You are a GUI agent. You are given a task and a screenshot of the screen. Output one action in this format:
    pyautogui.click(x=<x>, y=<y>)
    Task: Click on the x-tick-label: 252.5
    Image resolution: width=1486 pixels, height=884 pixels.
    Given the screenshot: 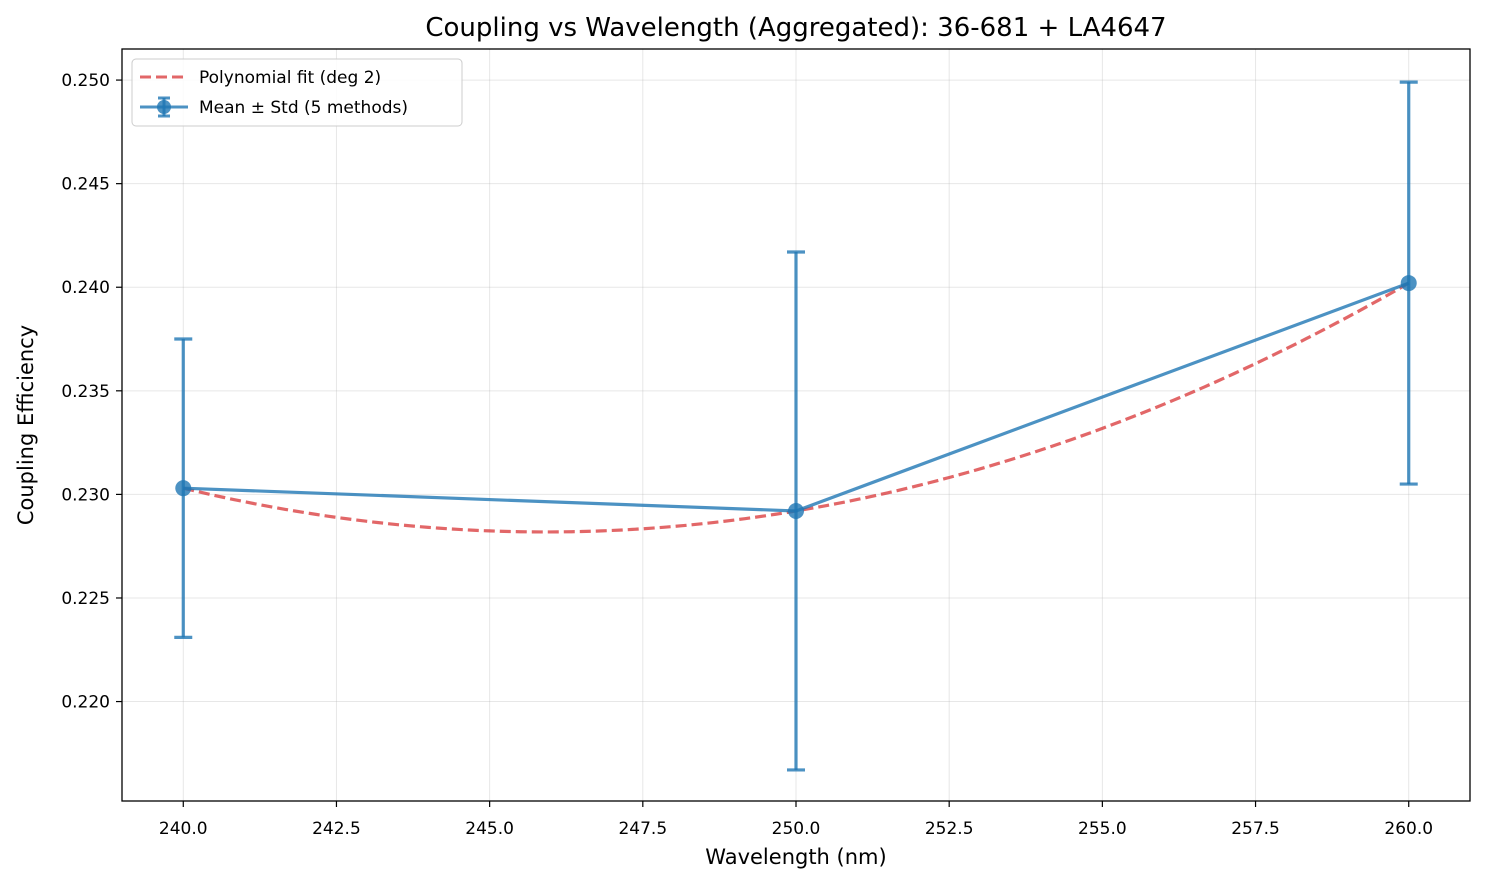 What is the action you would take?
    pyautogui.click(x=949, y=829)
    